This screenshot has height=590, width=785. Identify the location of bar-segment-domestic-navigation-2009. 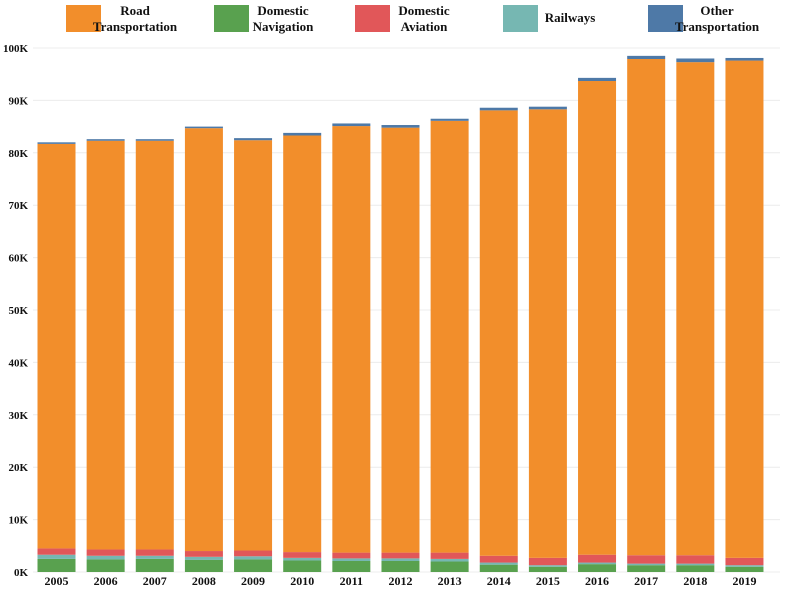
(253, 565).